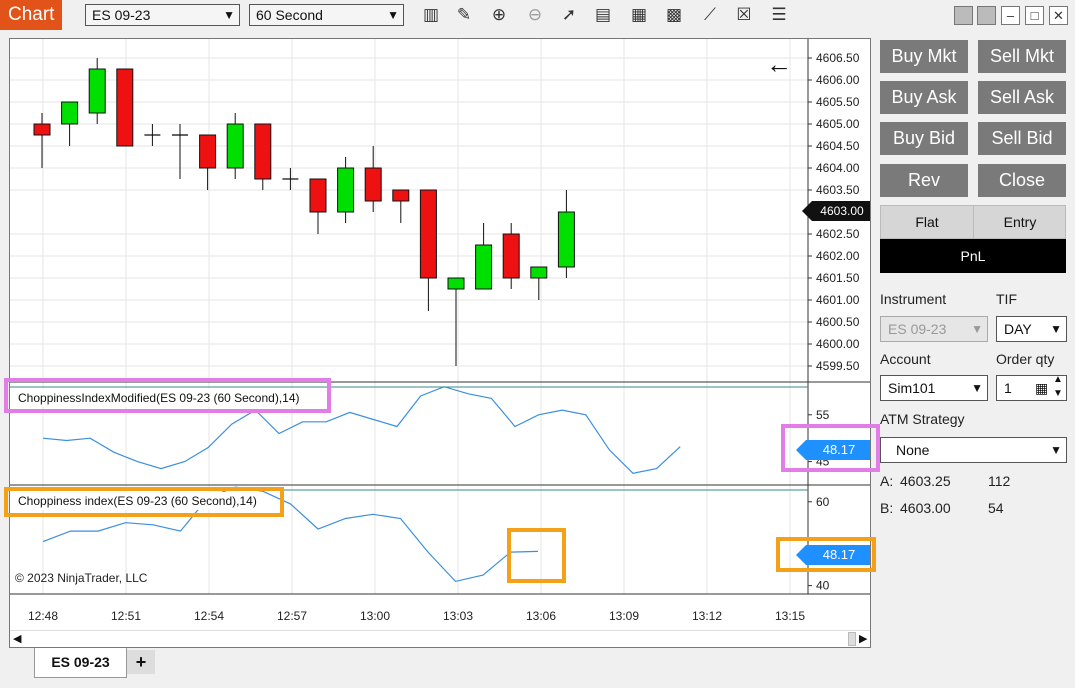 Image resolution: width=1075 pixels, height=688 pixels. Describe the element at coordinates (913, 299) in the screenshot. I see `instrument-label: Instrument` at that location.